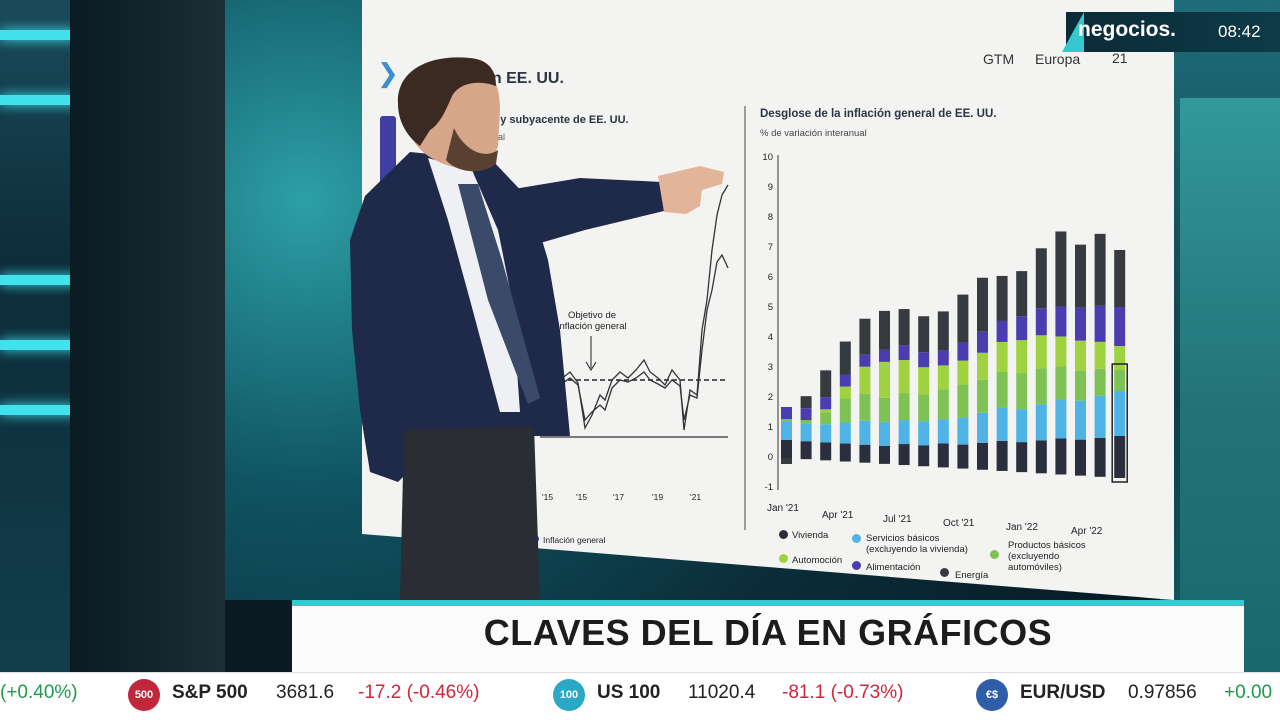 This screenshot has height=720, width=1280. I want to click on legend-automocion: Automoción, so click(817, 560).